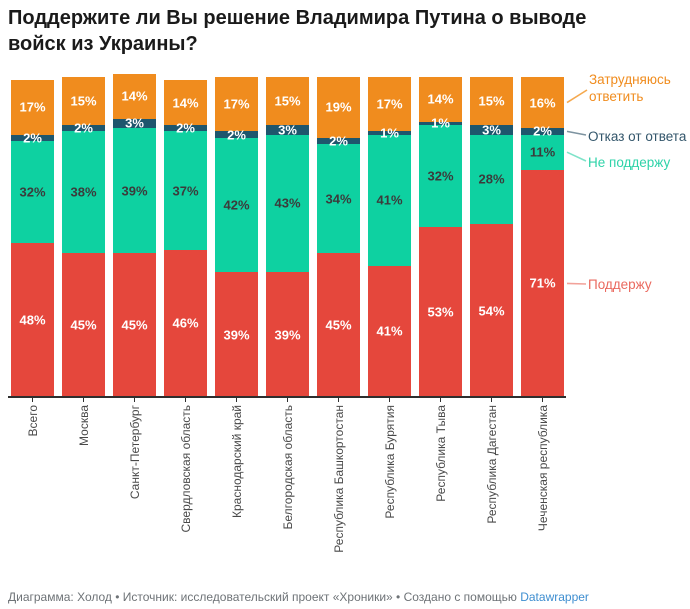 The width and height of the screenshot is (690, 609). What do you see at coordinates (83, 192) in the screenshot?
I see `bar-segment: 38%` at bounding box center [83, 192].